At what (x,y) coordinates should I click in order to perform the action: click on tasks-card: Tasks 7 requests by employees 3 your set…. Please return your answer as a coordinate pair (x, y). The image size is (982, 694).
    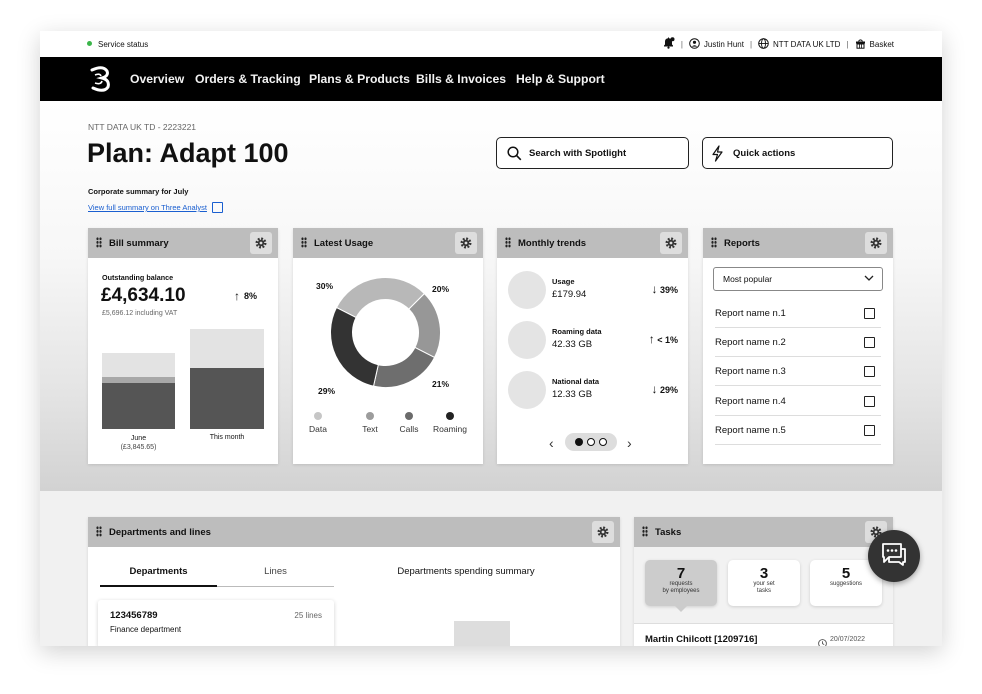
    Looking at the image, I should click on (763, 581).